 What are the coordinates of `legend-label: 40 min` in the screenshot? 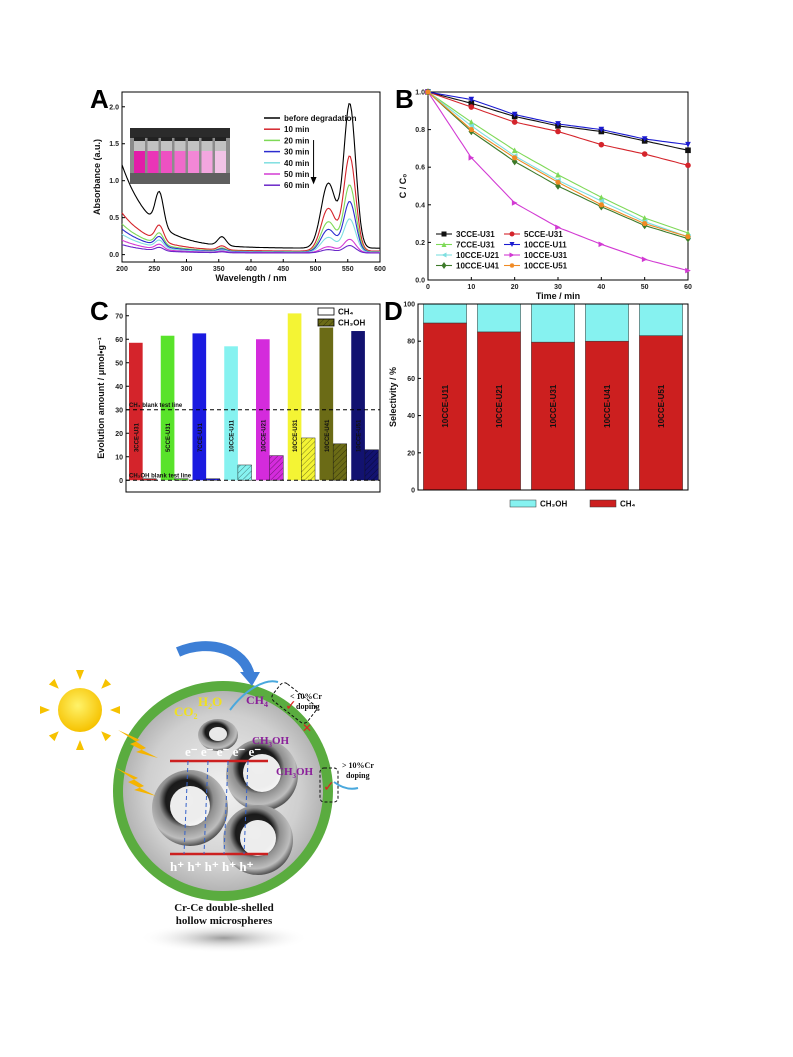 It's located at (296, 163).